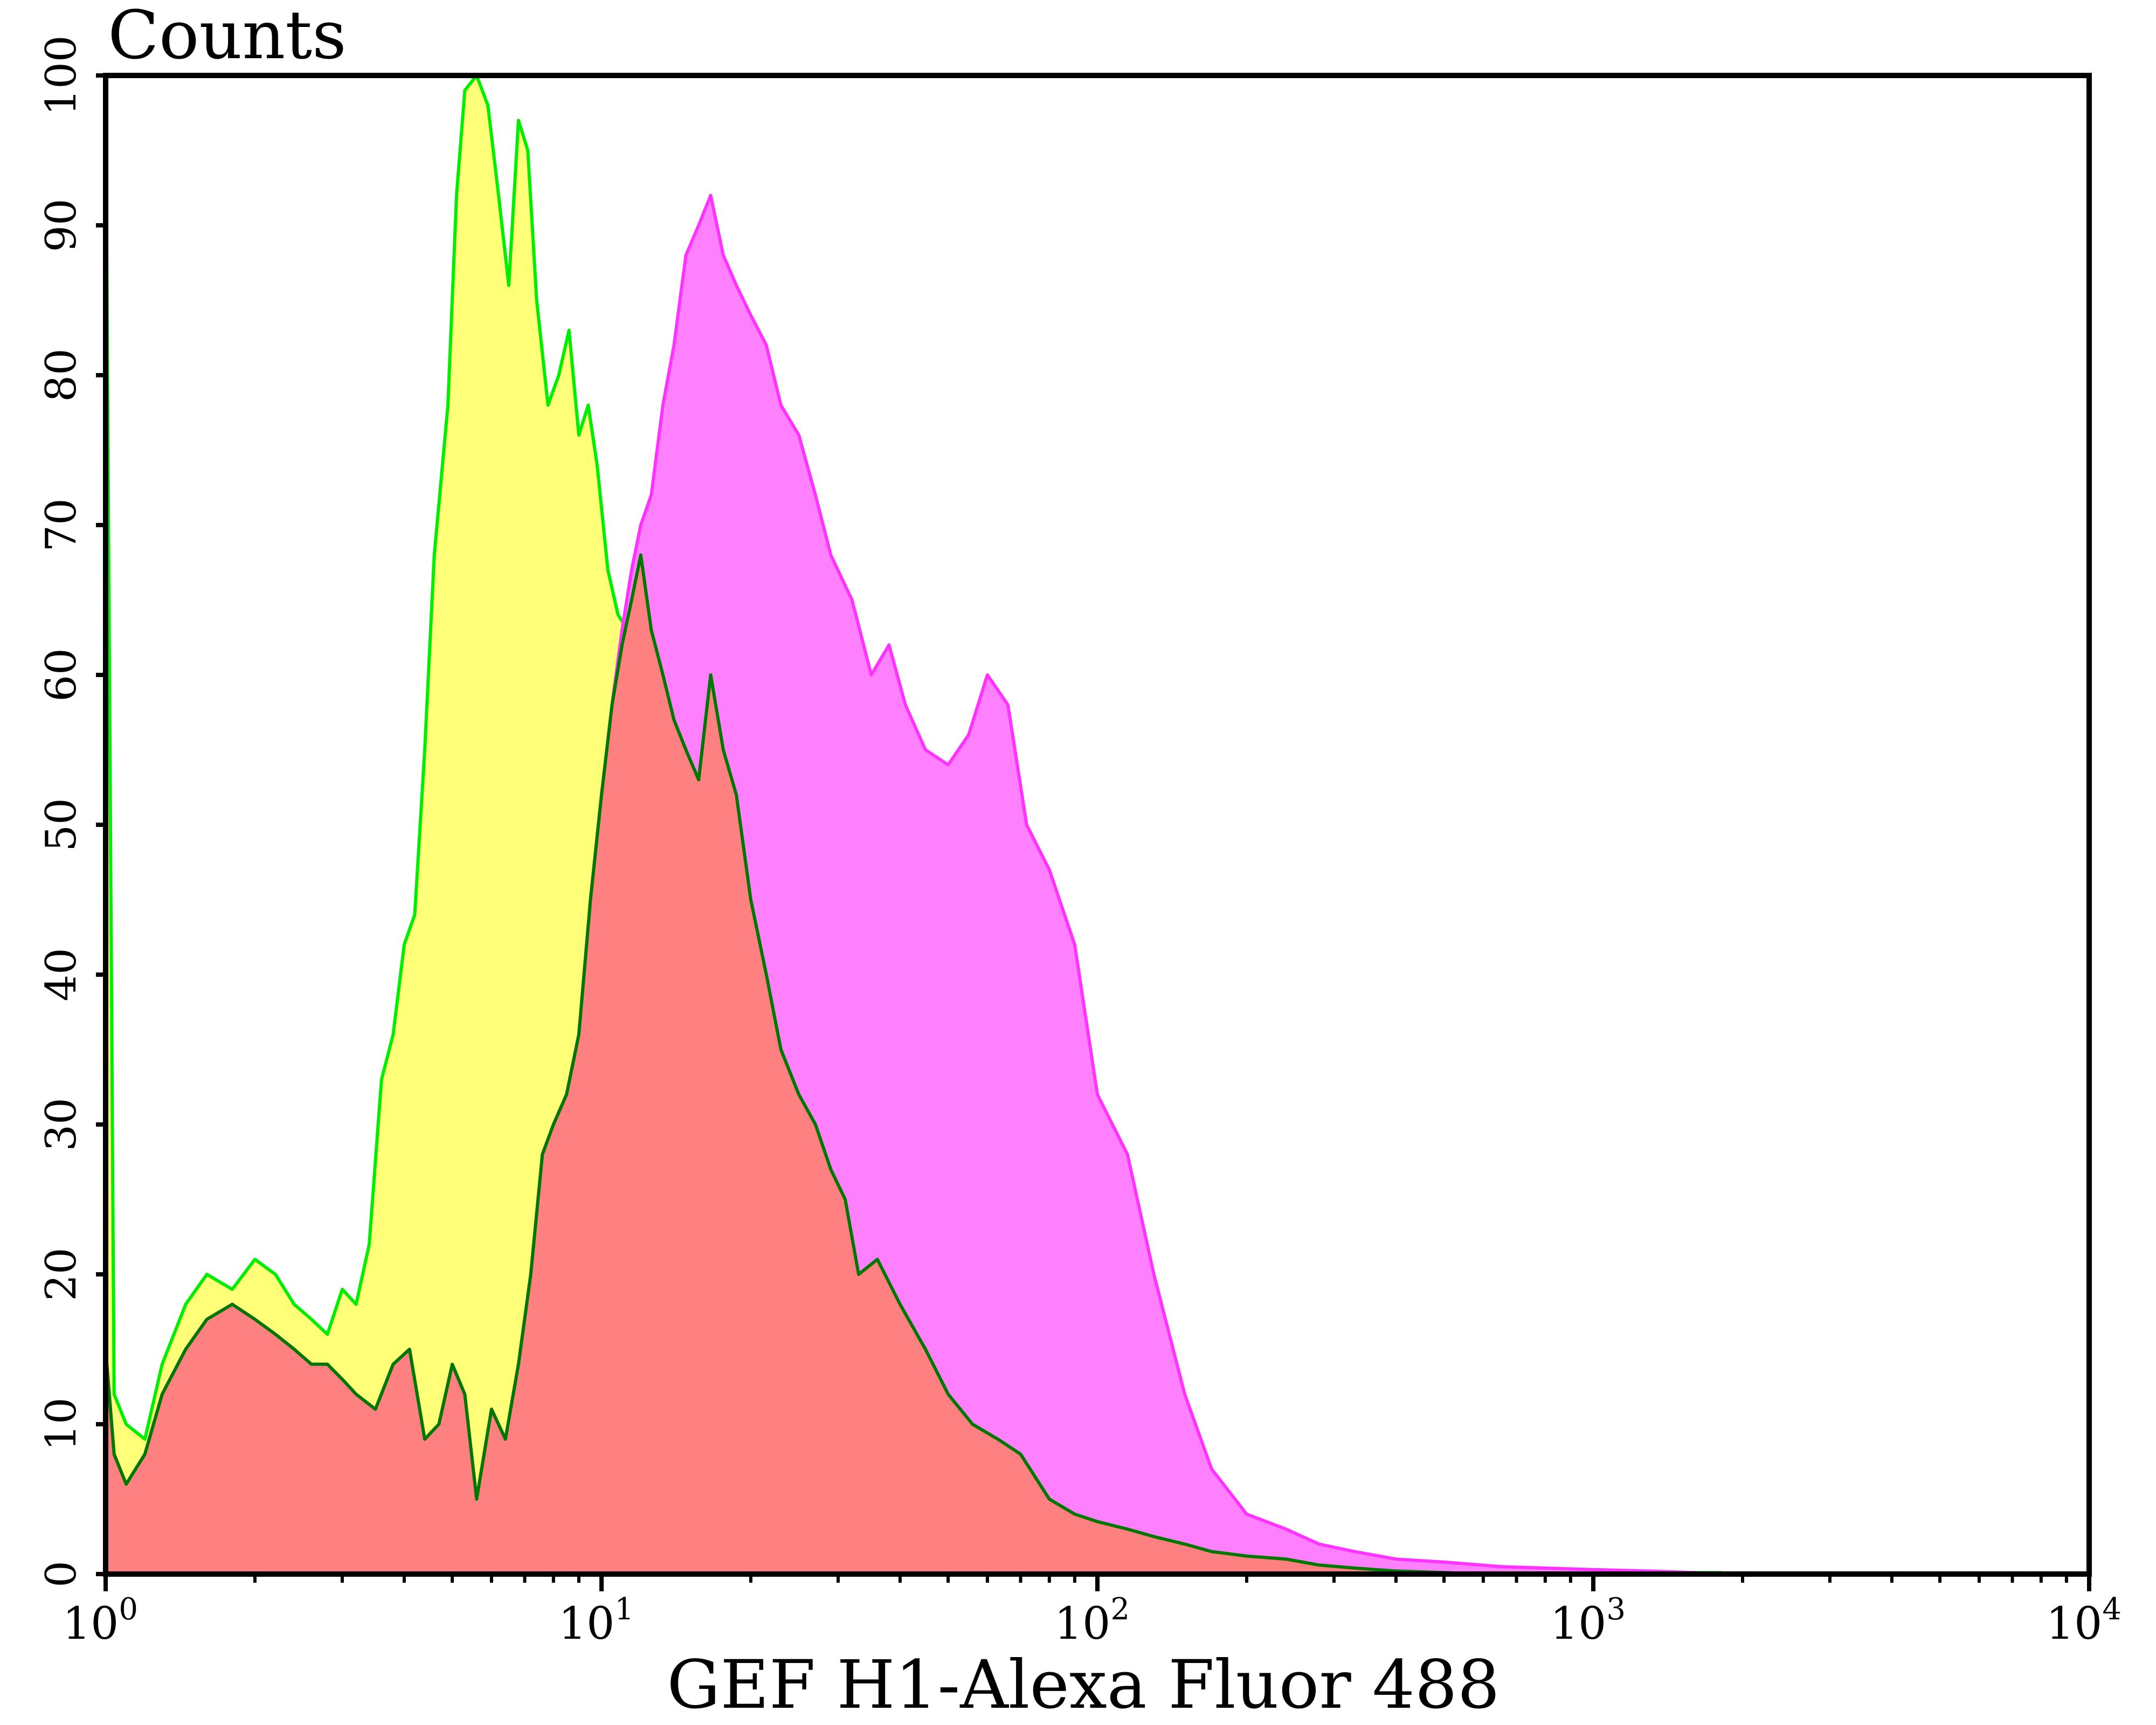 The image size is (2156, 1725). I want to click on y-tick-label: 100, so click(61, 76).